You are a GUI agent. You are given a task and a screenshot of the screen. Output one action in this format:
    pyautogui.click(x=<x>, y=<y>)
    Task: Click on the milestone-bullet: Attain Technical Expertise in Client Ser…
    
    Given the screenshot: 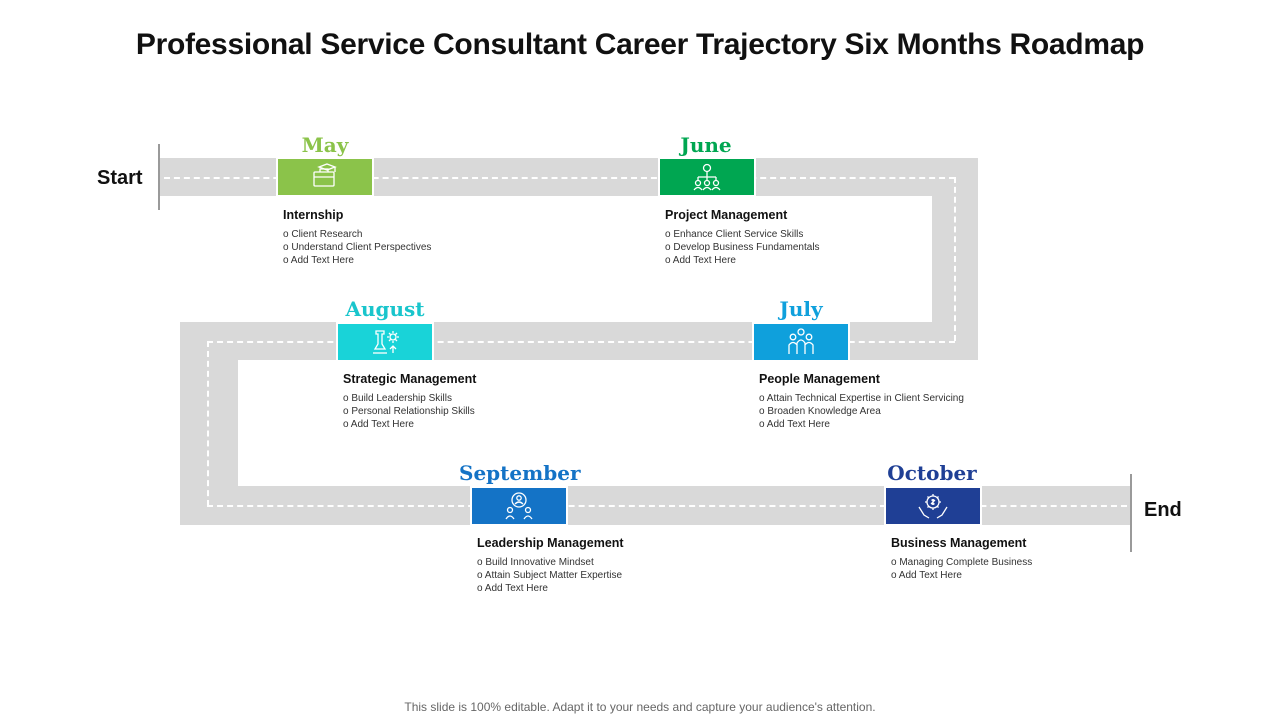 What is the action you would take?
    pyautogui.click(x=924, y=398)
    